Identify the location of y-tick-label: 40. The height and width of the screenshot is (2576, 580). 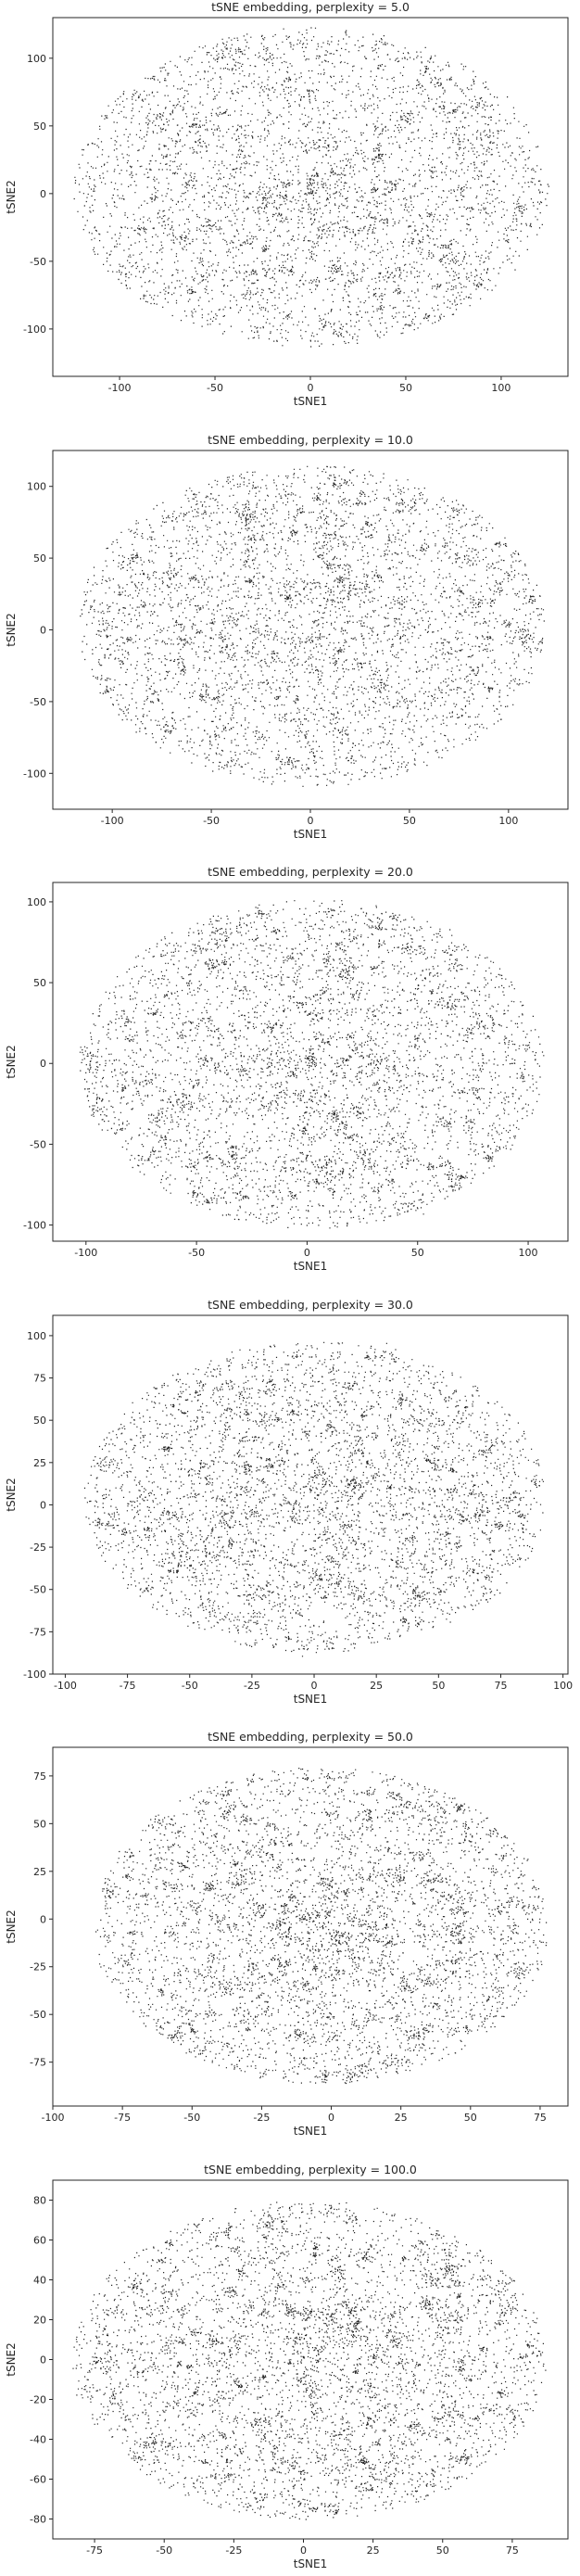
(39, 2281).